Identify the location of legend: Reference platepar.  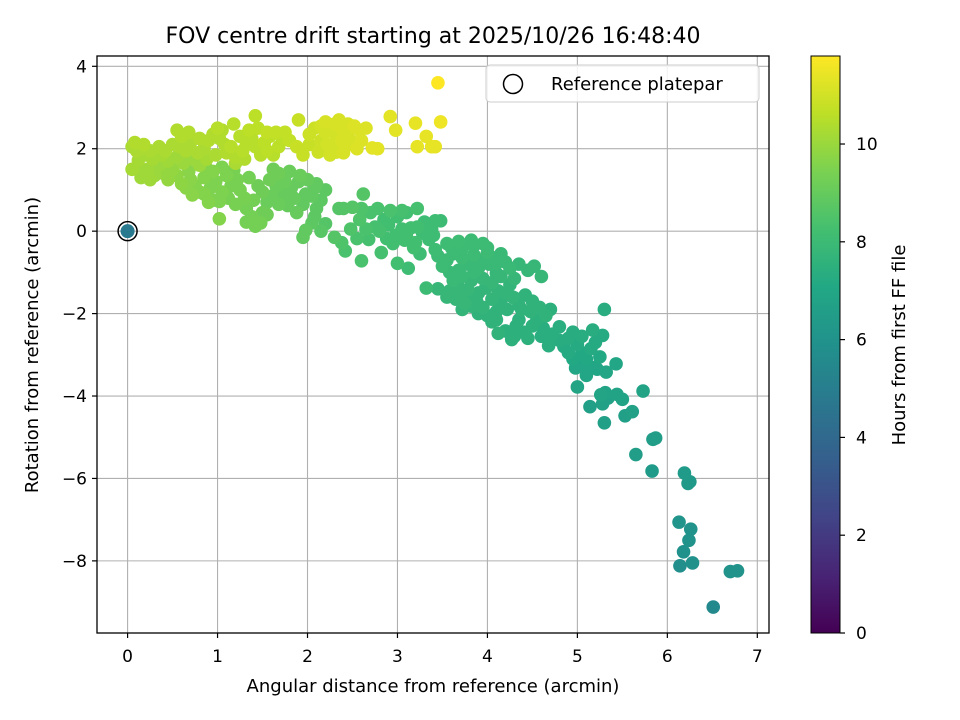
(622, 83).